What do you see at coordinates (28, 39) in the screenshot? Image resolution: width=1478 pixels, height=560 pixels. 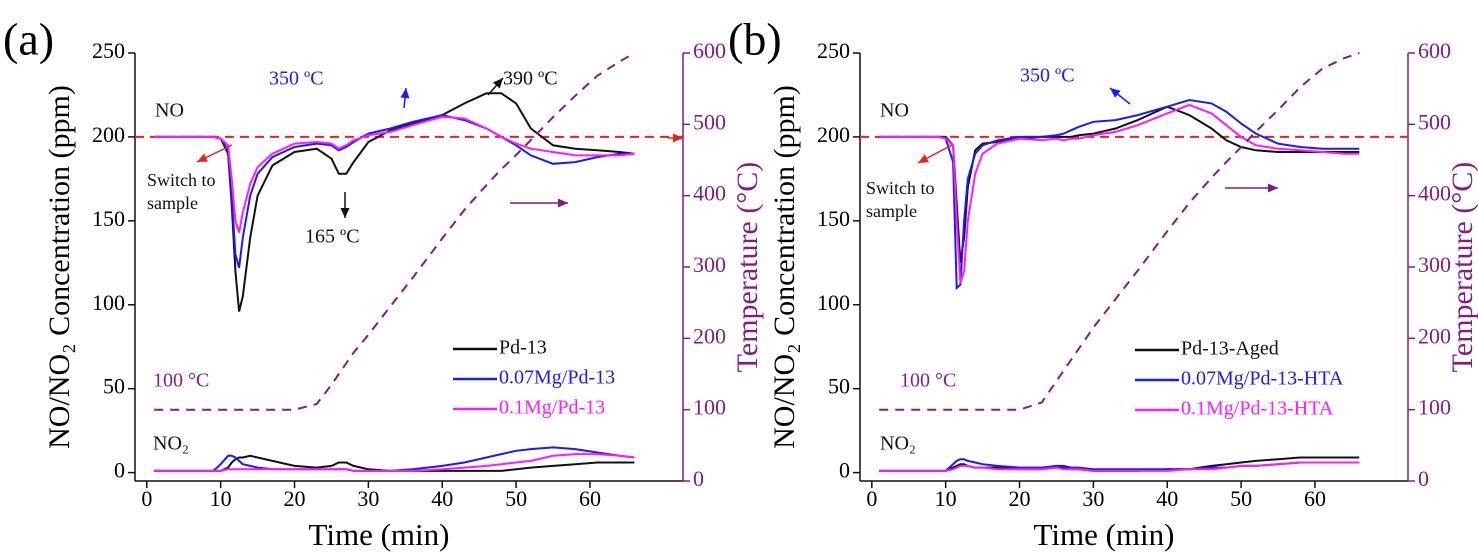 I see `panel-label: (a)` at bounding box center [28, 39].